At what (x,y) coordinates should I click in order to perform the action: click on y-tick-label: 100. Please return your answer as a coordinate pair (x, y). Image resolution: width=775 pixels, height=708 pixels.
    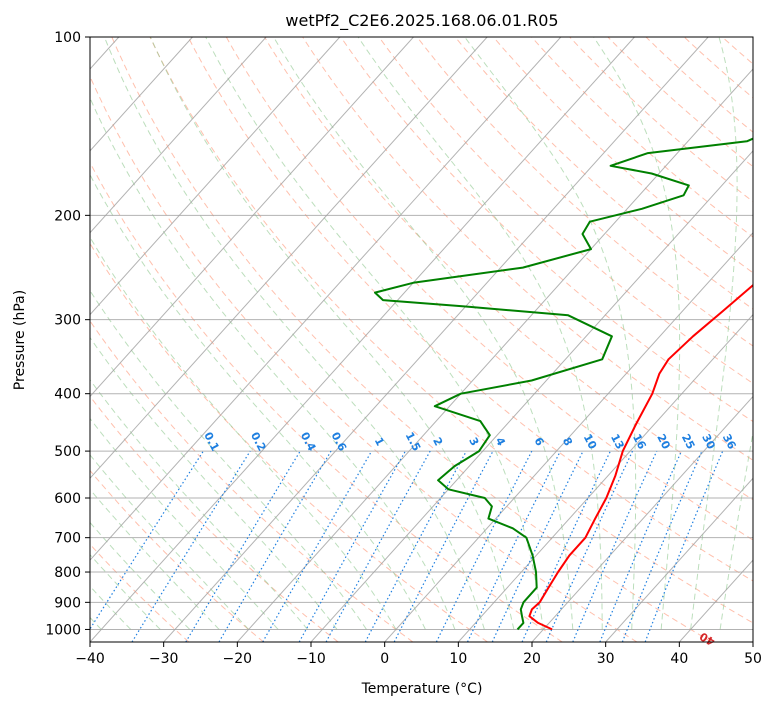
    Looking at the image, I should click on (67, 38).